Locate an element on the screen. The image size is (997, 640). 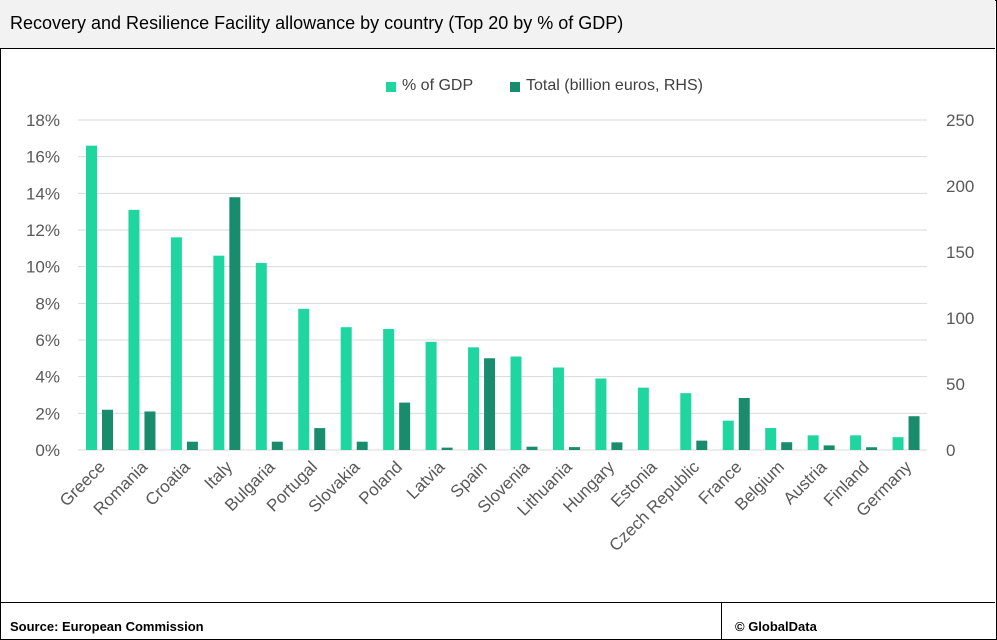
left-axis-tick-label: 18% is located at coordinates (43, 120).